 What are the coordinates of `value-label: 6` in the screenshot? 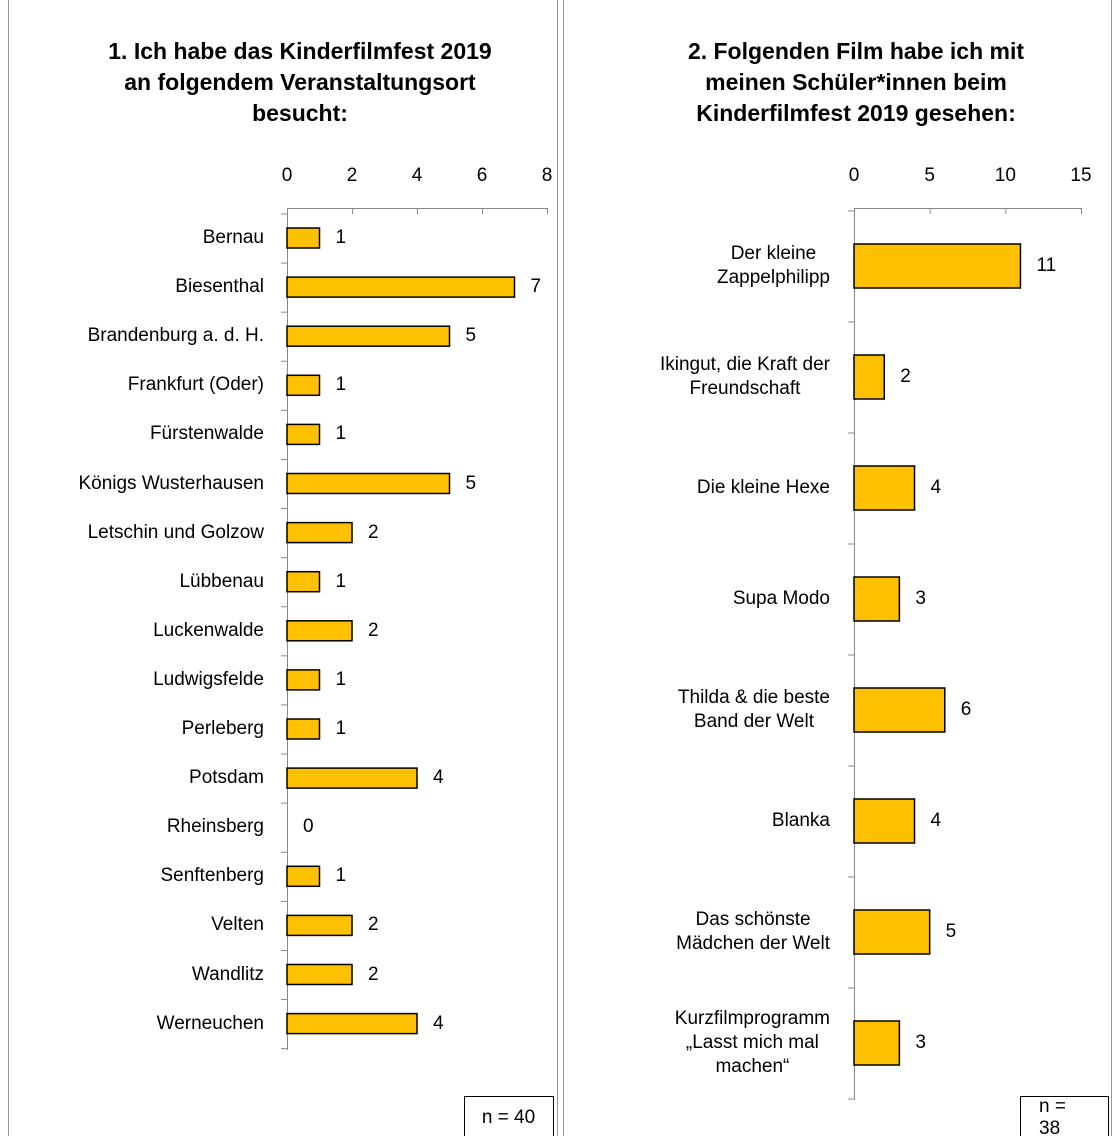 It's located at (966, 709).